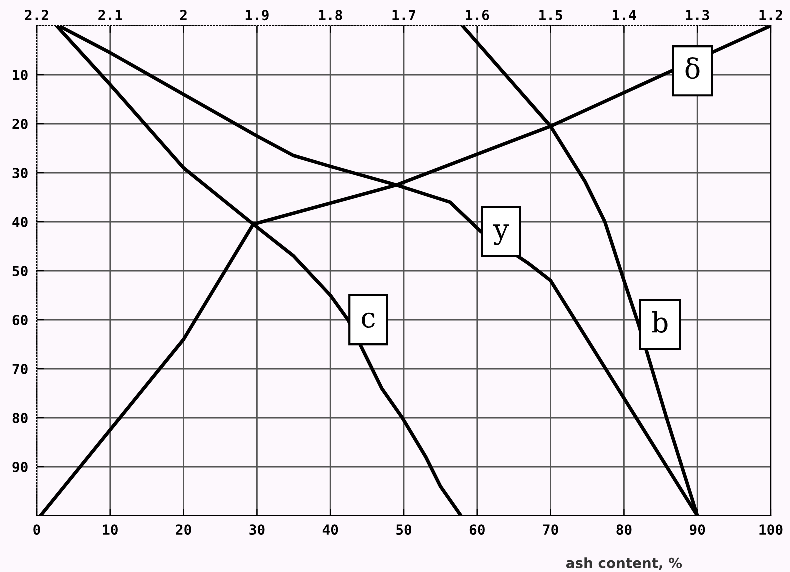  Describe the element at coordinates (693, 68) in the screenshot. I see `annotation: δ` at that location.